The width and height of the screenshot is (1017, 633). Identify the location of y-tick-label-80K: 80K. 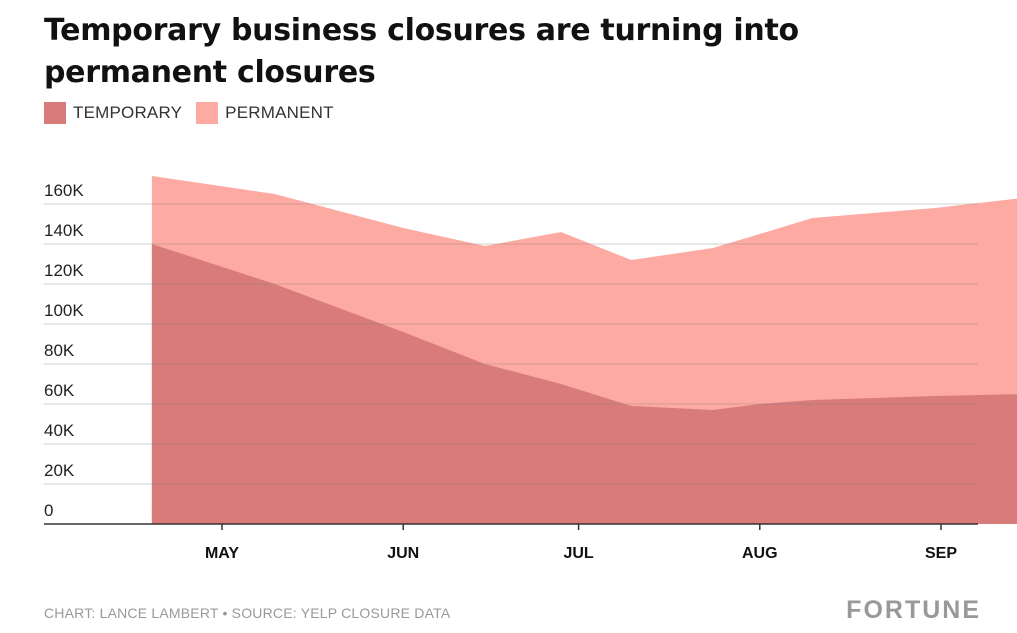
(59, 350).